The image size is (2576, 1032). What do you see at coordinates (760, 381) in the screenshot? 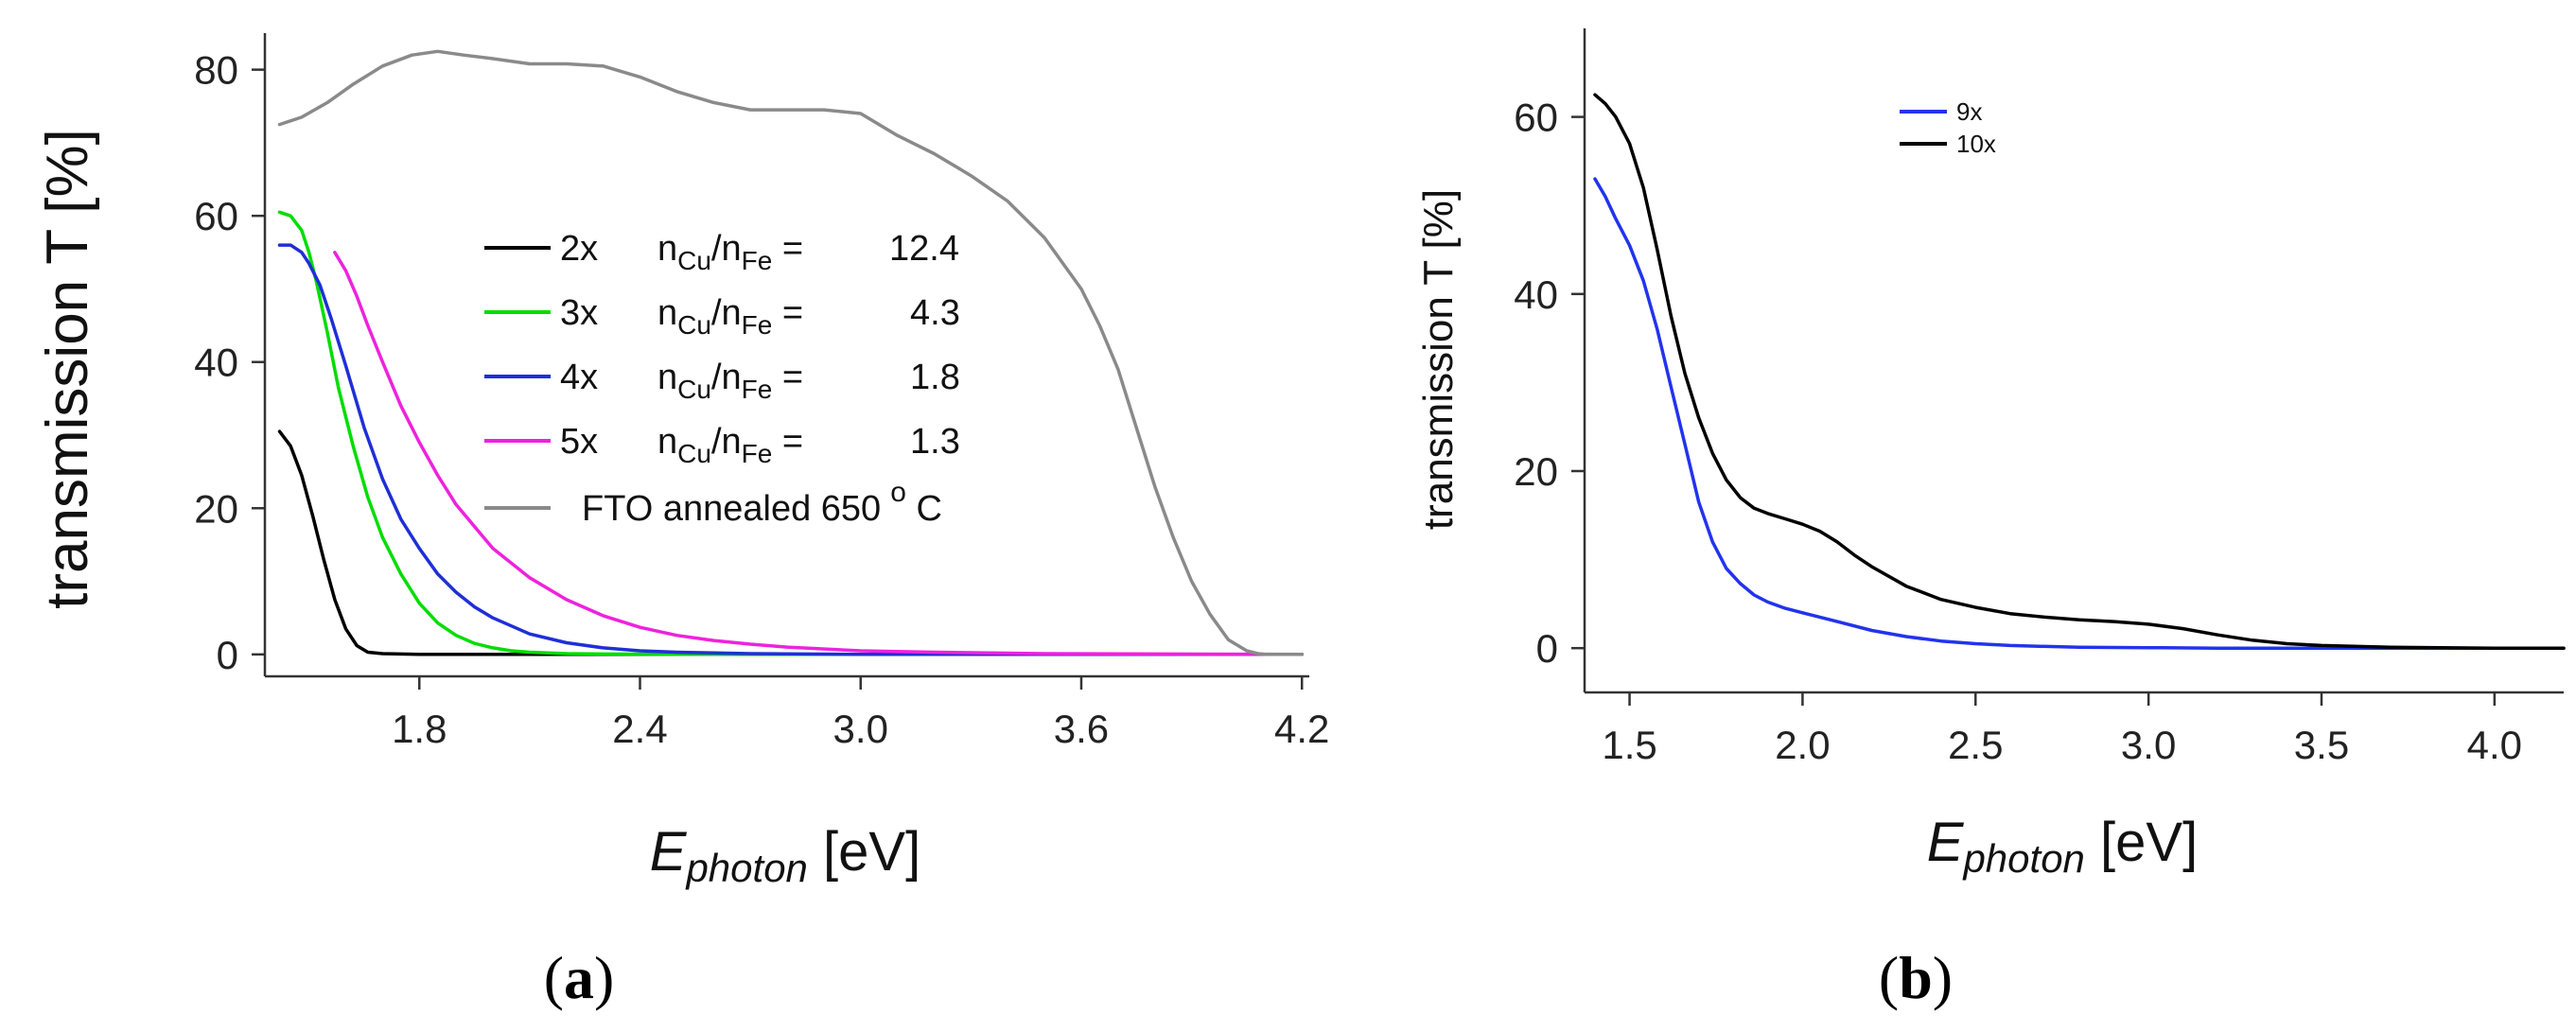
I see `legend-label-4x: 4x nCu/nFe = 1.8` at bounding box center [760, 381].